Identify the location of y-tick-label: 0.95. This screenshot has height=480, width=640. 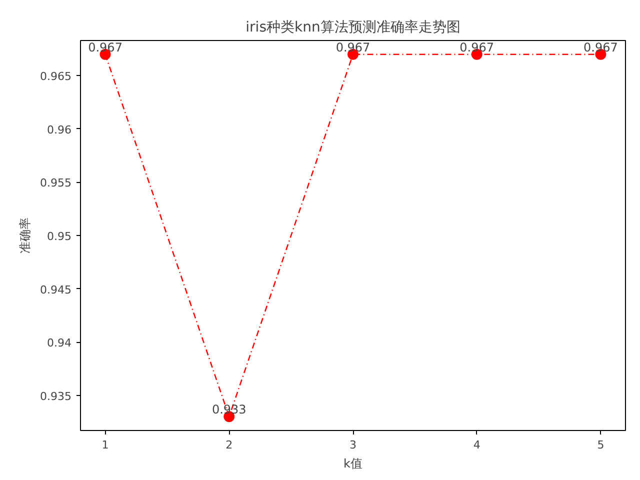
(59, 236).